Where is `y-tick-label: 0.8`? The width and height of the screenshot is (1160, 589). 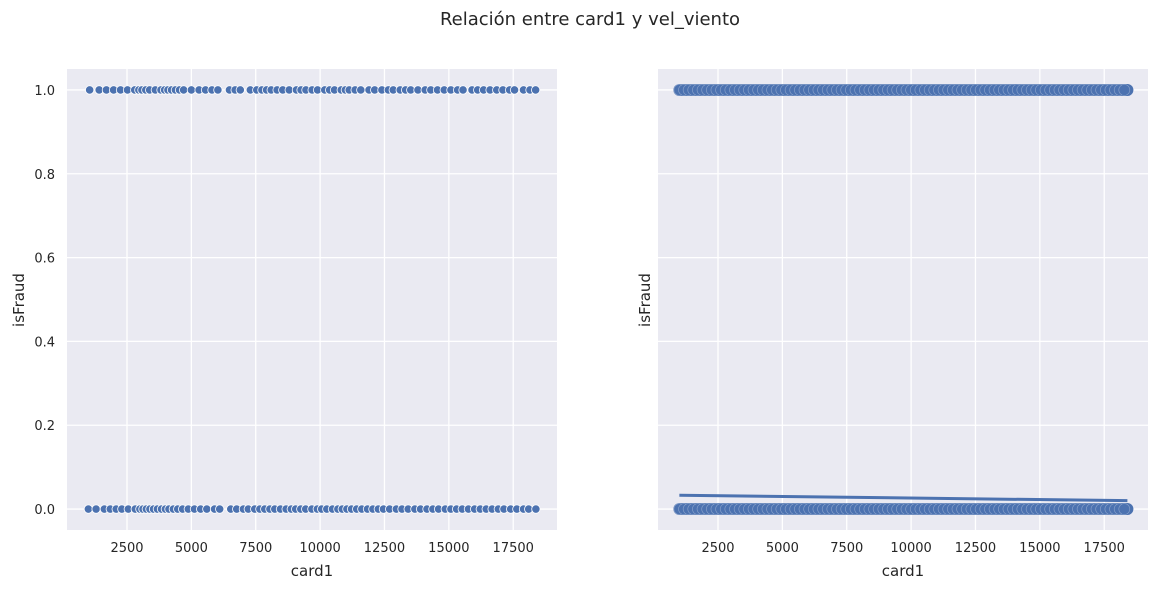 y-tick-label: 0.8 is located at coordinates (44, 175).